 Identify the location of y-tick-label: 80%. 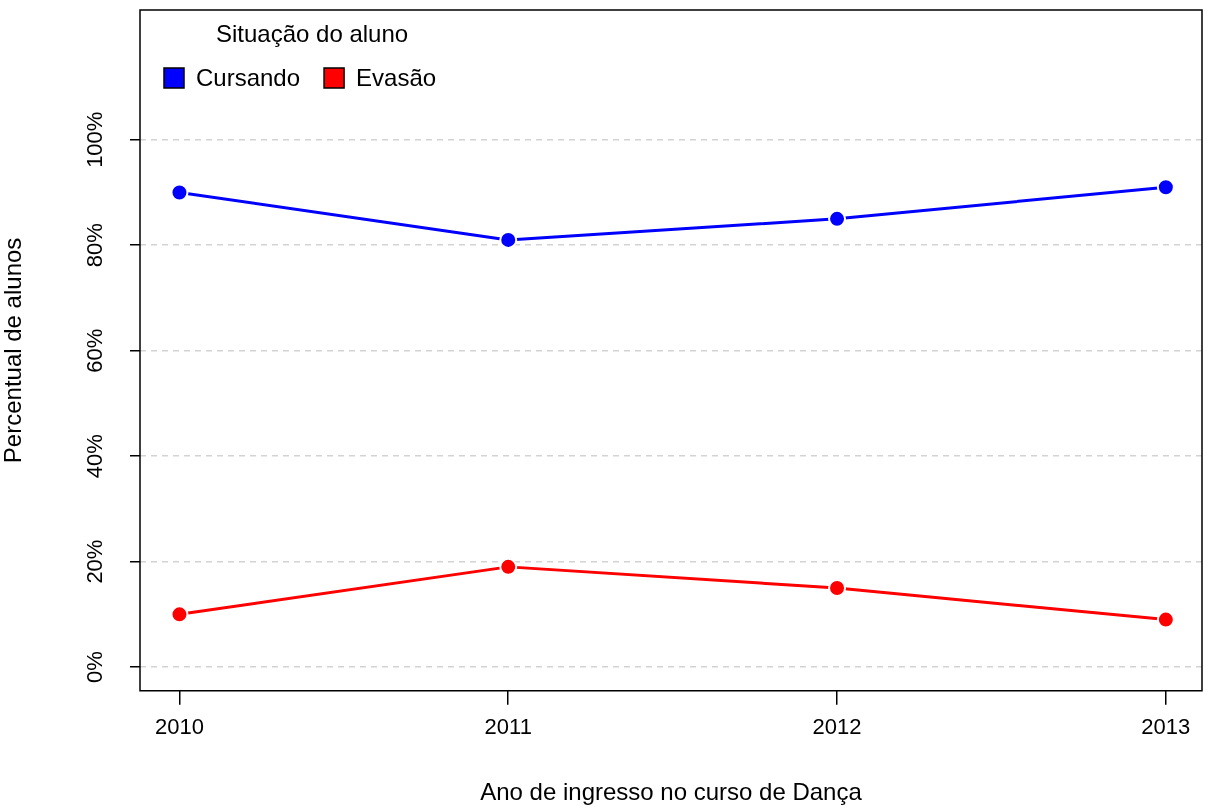
(95, 245).